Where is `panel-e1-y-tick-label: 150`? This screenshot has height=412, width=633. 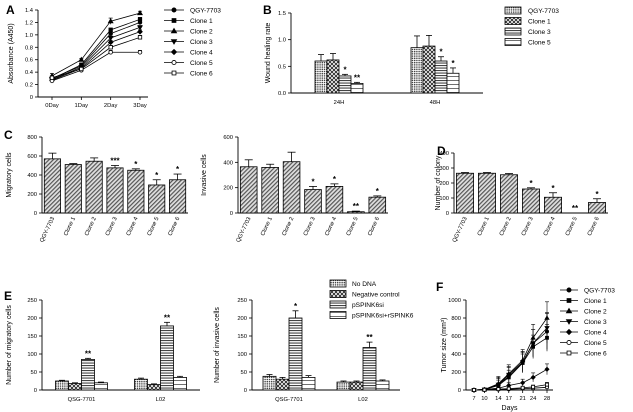
panel-e1-y-tick-label: 150 is located at coordinates (32, 337).